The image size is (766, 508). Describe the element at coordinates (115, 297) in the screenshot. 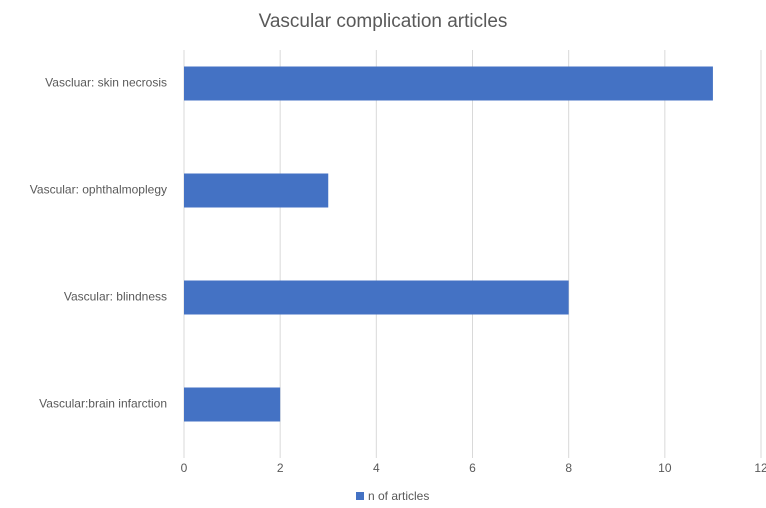

I see `y-tick-label: Vascular: blindness` at that location.